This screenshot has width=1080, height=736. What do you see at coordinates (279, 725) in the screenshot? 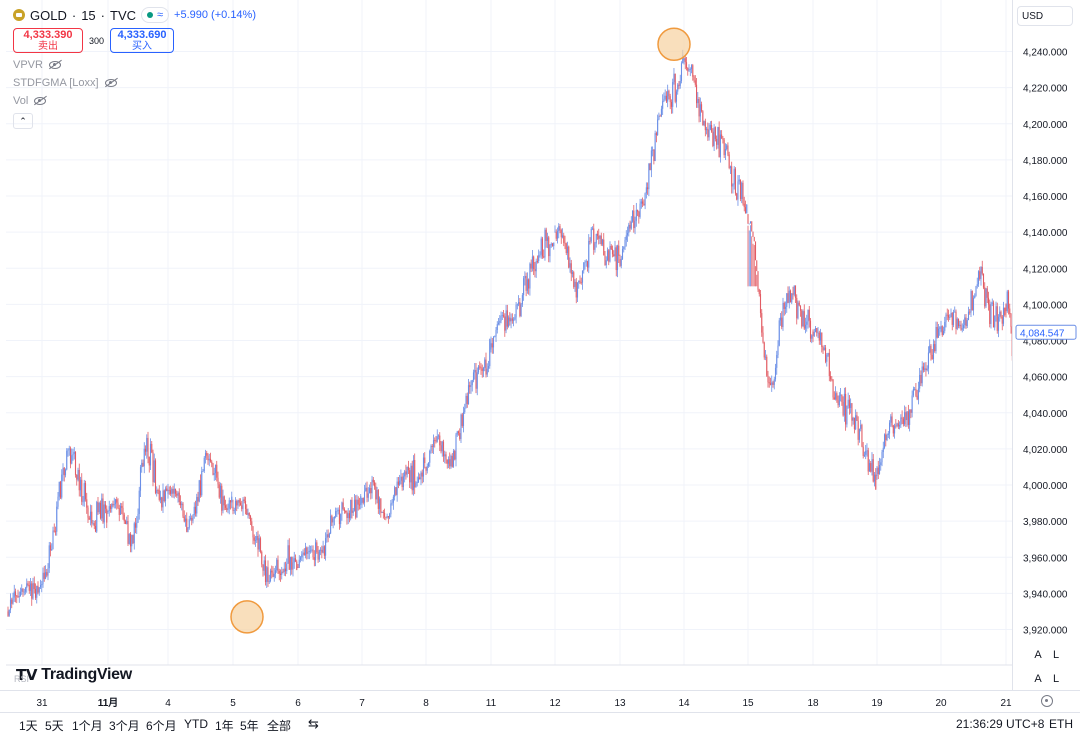
I see `range-all-button: 全部` at bounding box center [279, 725].